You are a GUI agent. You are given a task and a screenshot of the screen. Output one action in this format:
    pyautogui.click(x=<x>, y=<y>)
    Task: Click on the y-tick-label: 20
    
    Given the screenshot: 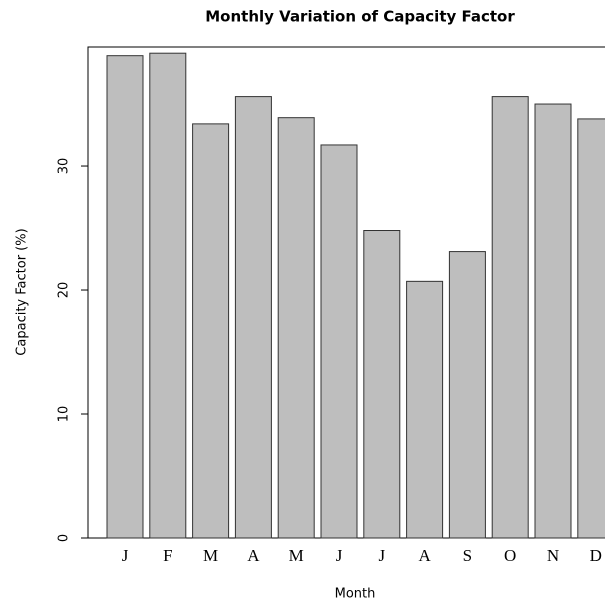 What is the action you would take?
    pyautogui.click(x=64, y=290)
    